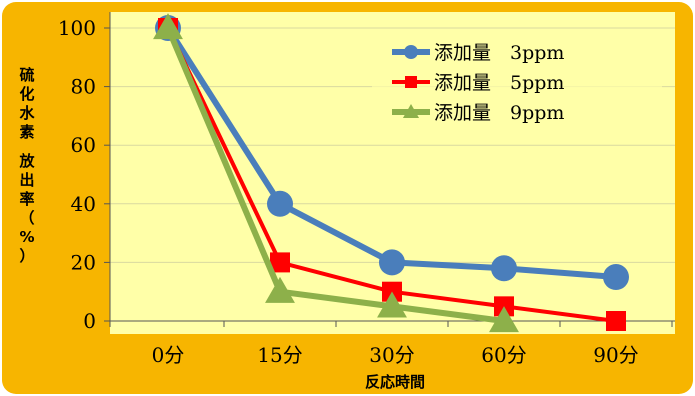 The height and width of the screenshot is (396, 695). What do you see at coordinates (503, 355) in the screenshot?
I see `x-tick-label: 60分` at bounding box center [503, 355].